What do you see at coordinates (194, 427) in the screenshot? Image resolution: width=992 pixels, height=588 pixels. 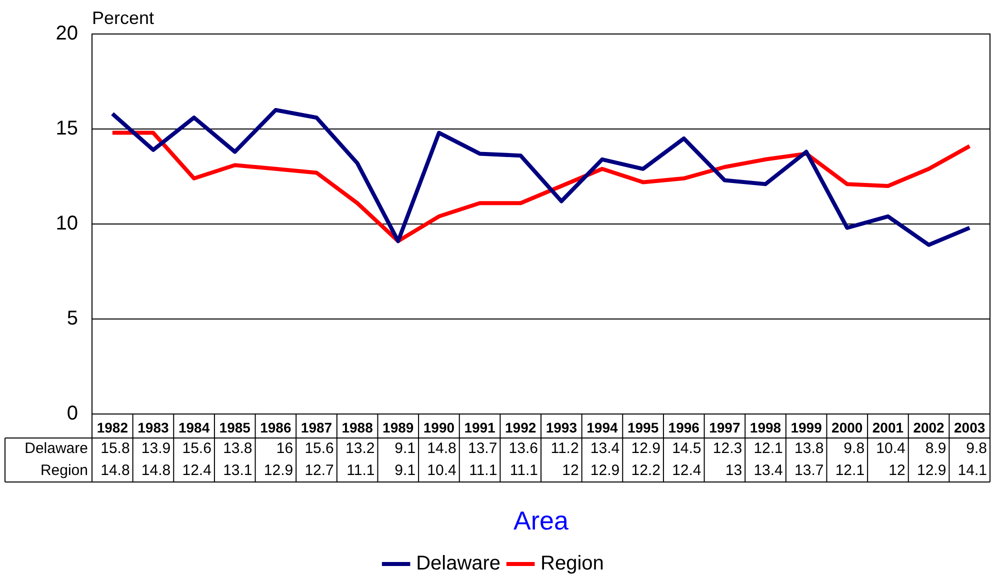 I see `x-tick-label: 1984` at bounding box center [194, 427].